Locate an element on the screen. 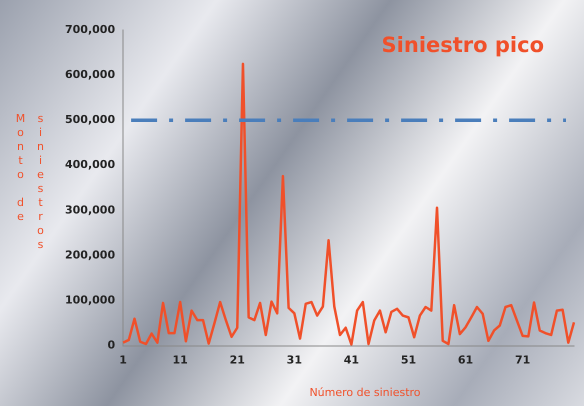  y-axis-title: Monto de siniestros is located at coordinates (30, 183).